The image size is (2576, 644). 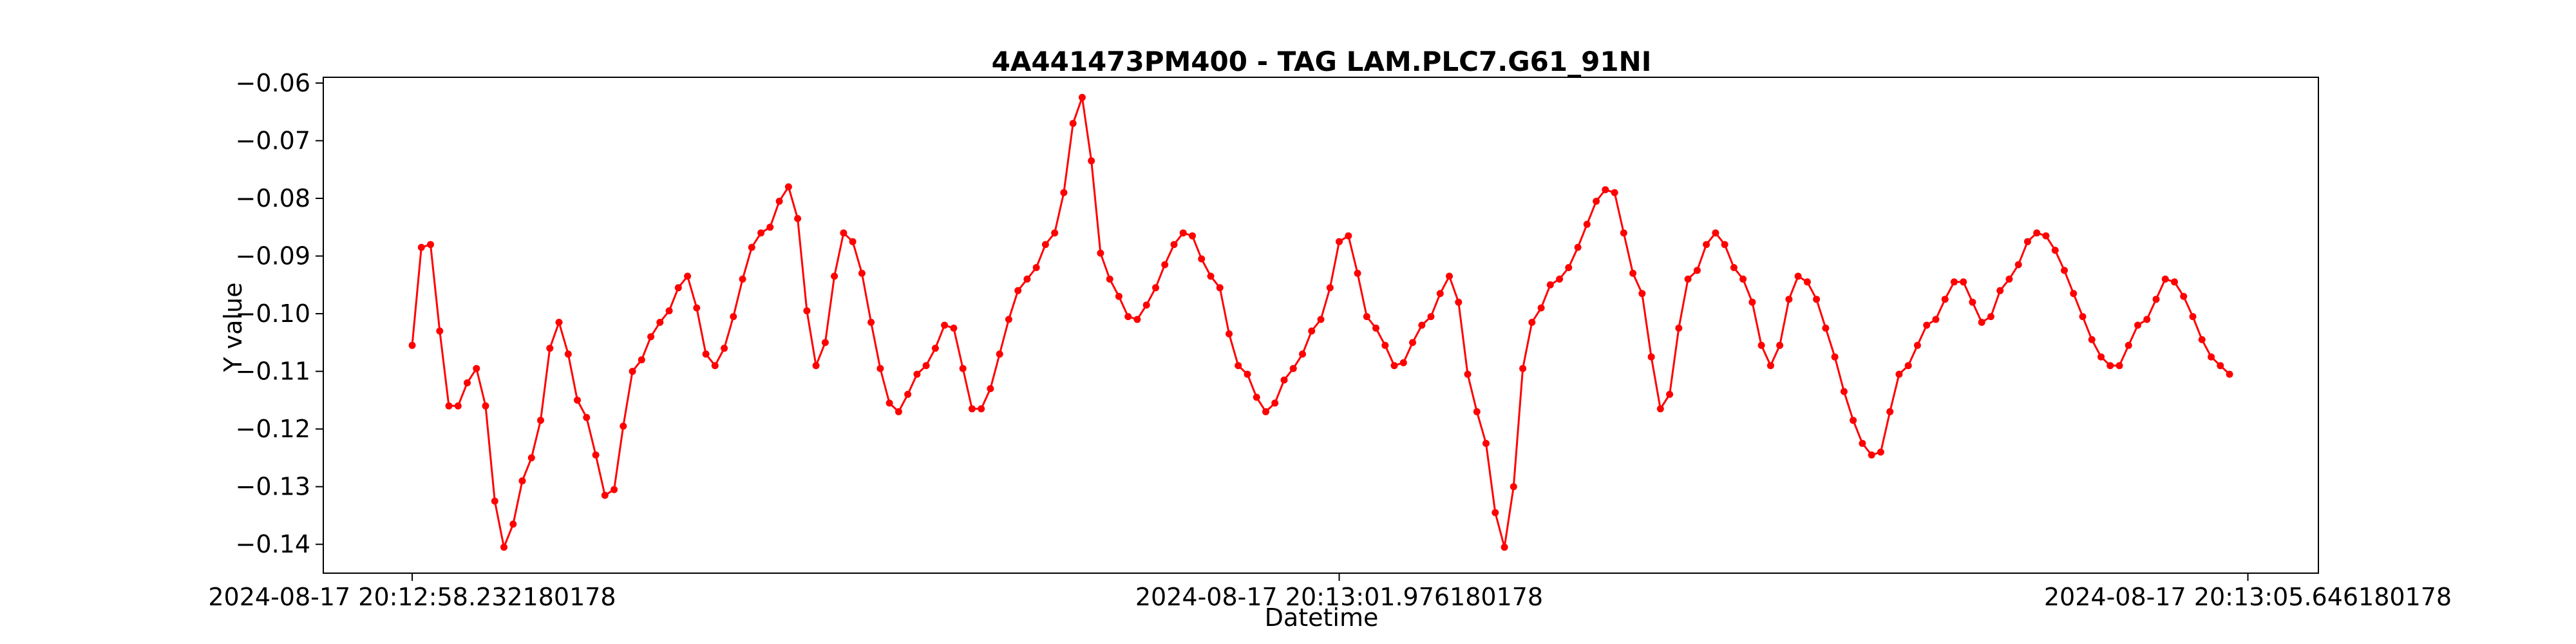 I want to click on y-tick-label: −0.08, so click(x=273, y=199).